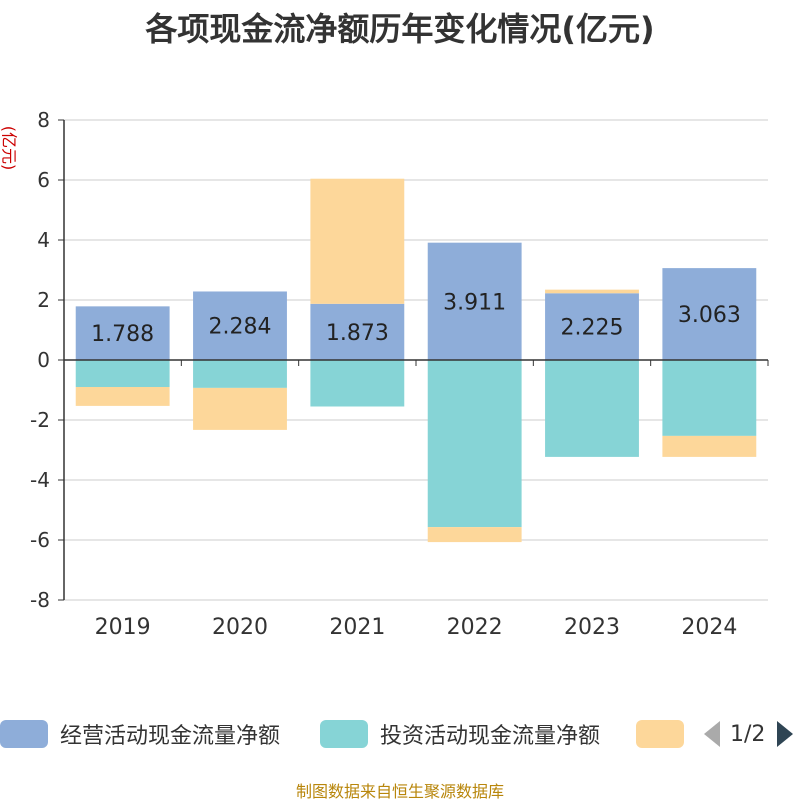 The image size is (800, 802). What do you see at coordinates (357, 383) in the screenshot?
I see `bar-s1-2021` at bounding box center [357, 383].